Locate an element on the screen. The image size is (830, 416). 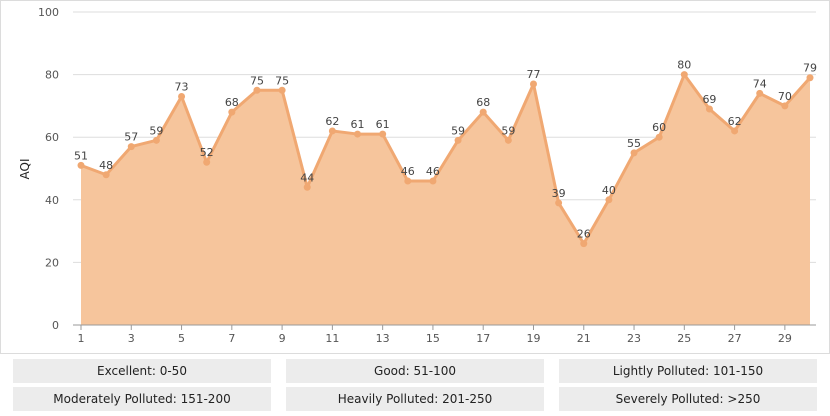
legend-item-lightly-polluted: Lightly Polluted: 101-150 is located at coordinates (688, 371).